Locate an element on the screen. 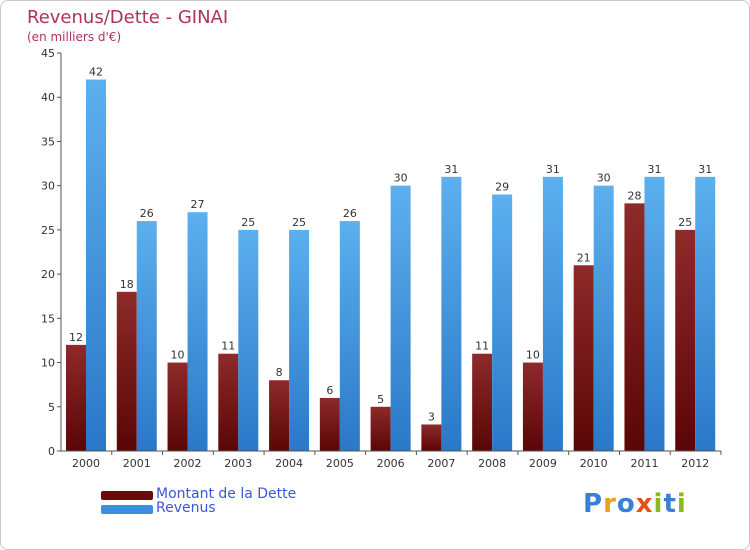  data-label-revenus: 27 is located at coordinates (198, 204).